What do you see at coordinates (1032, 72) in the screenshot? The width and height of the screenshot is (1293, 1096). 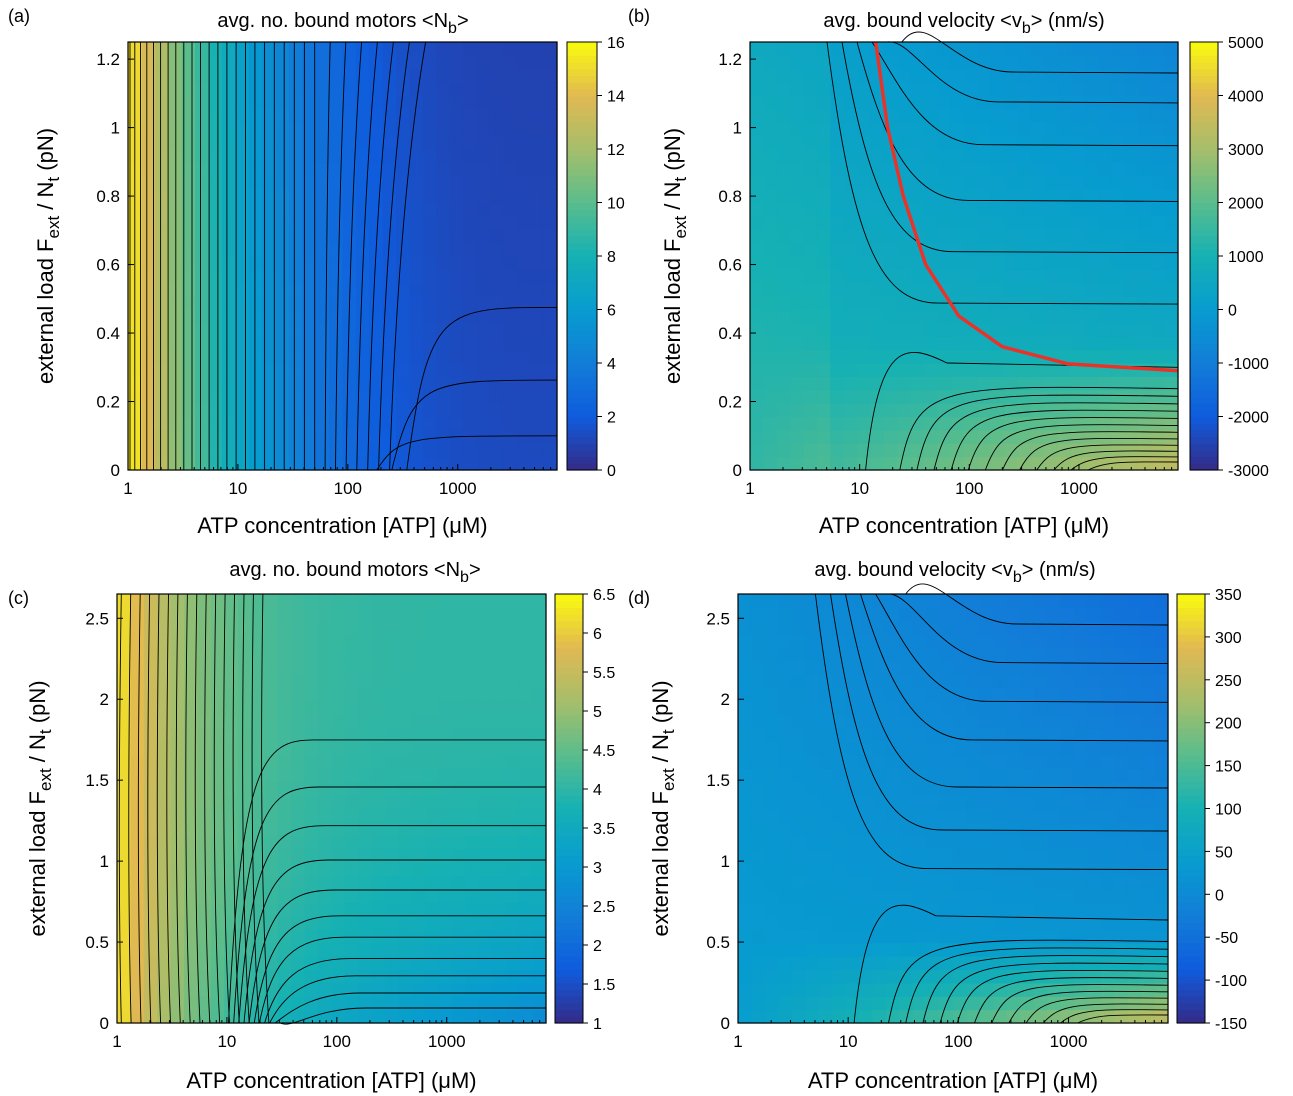 I see `contour-line` at bounding box center [1032, 72].